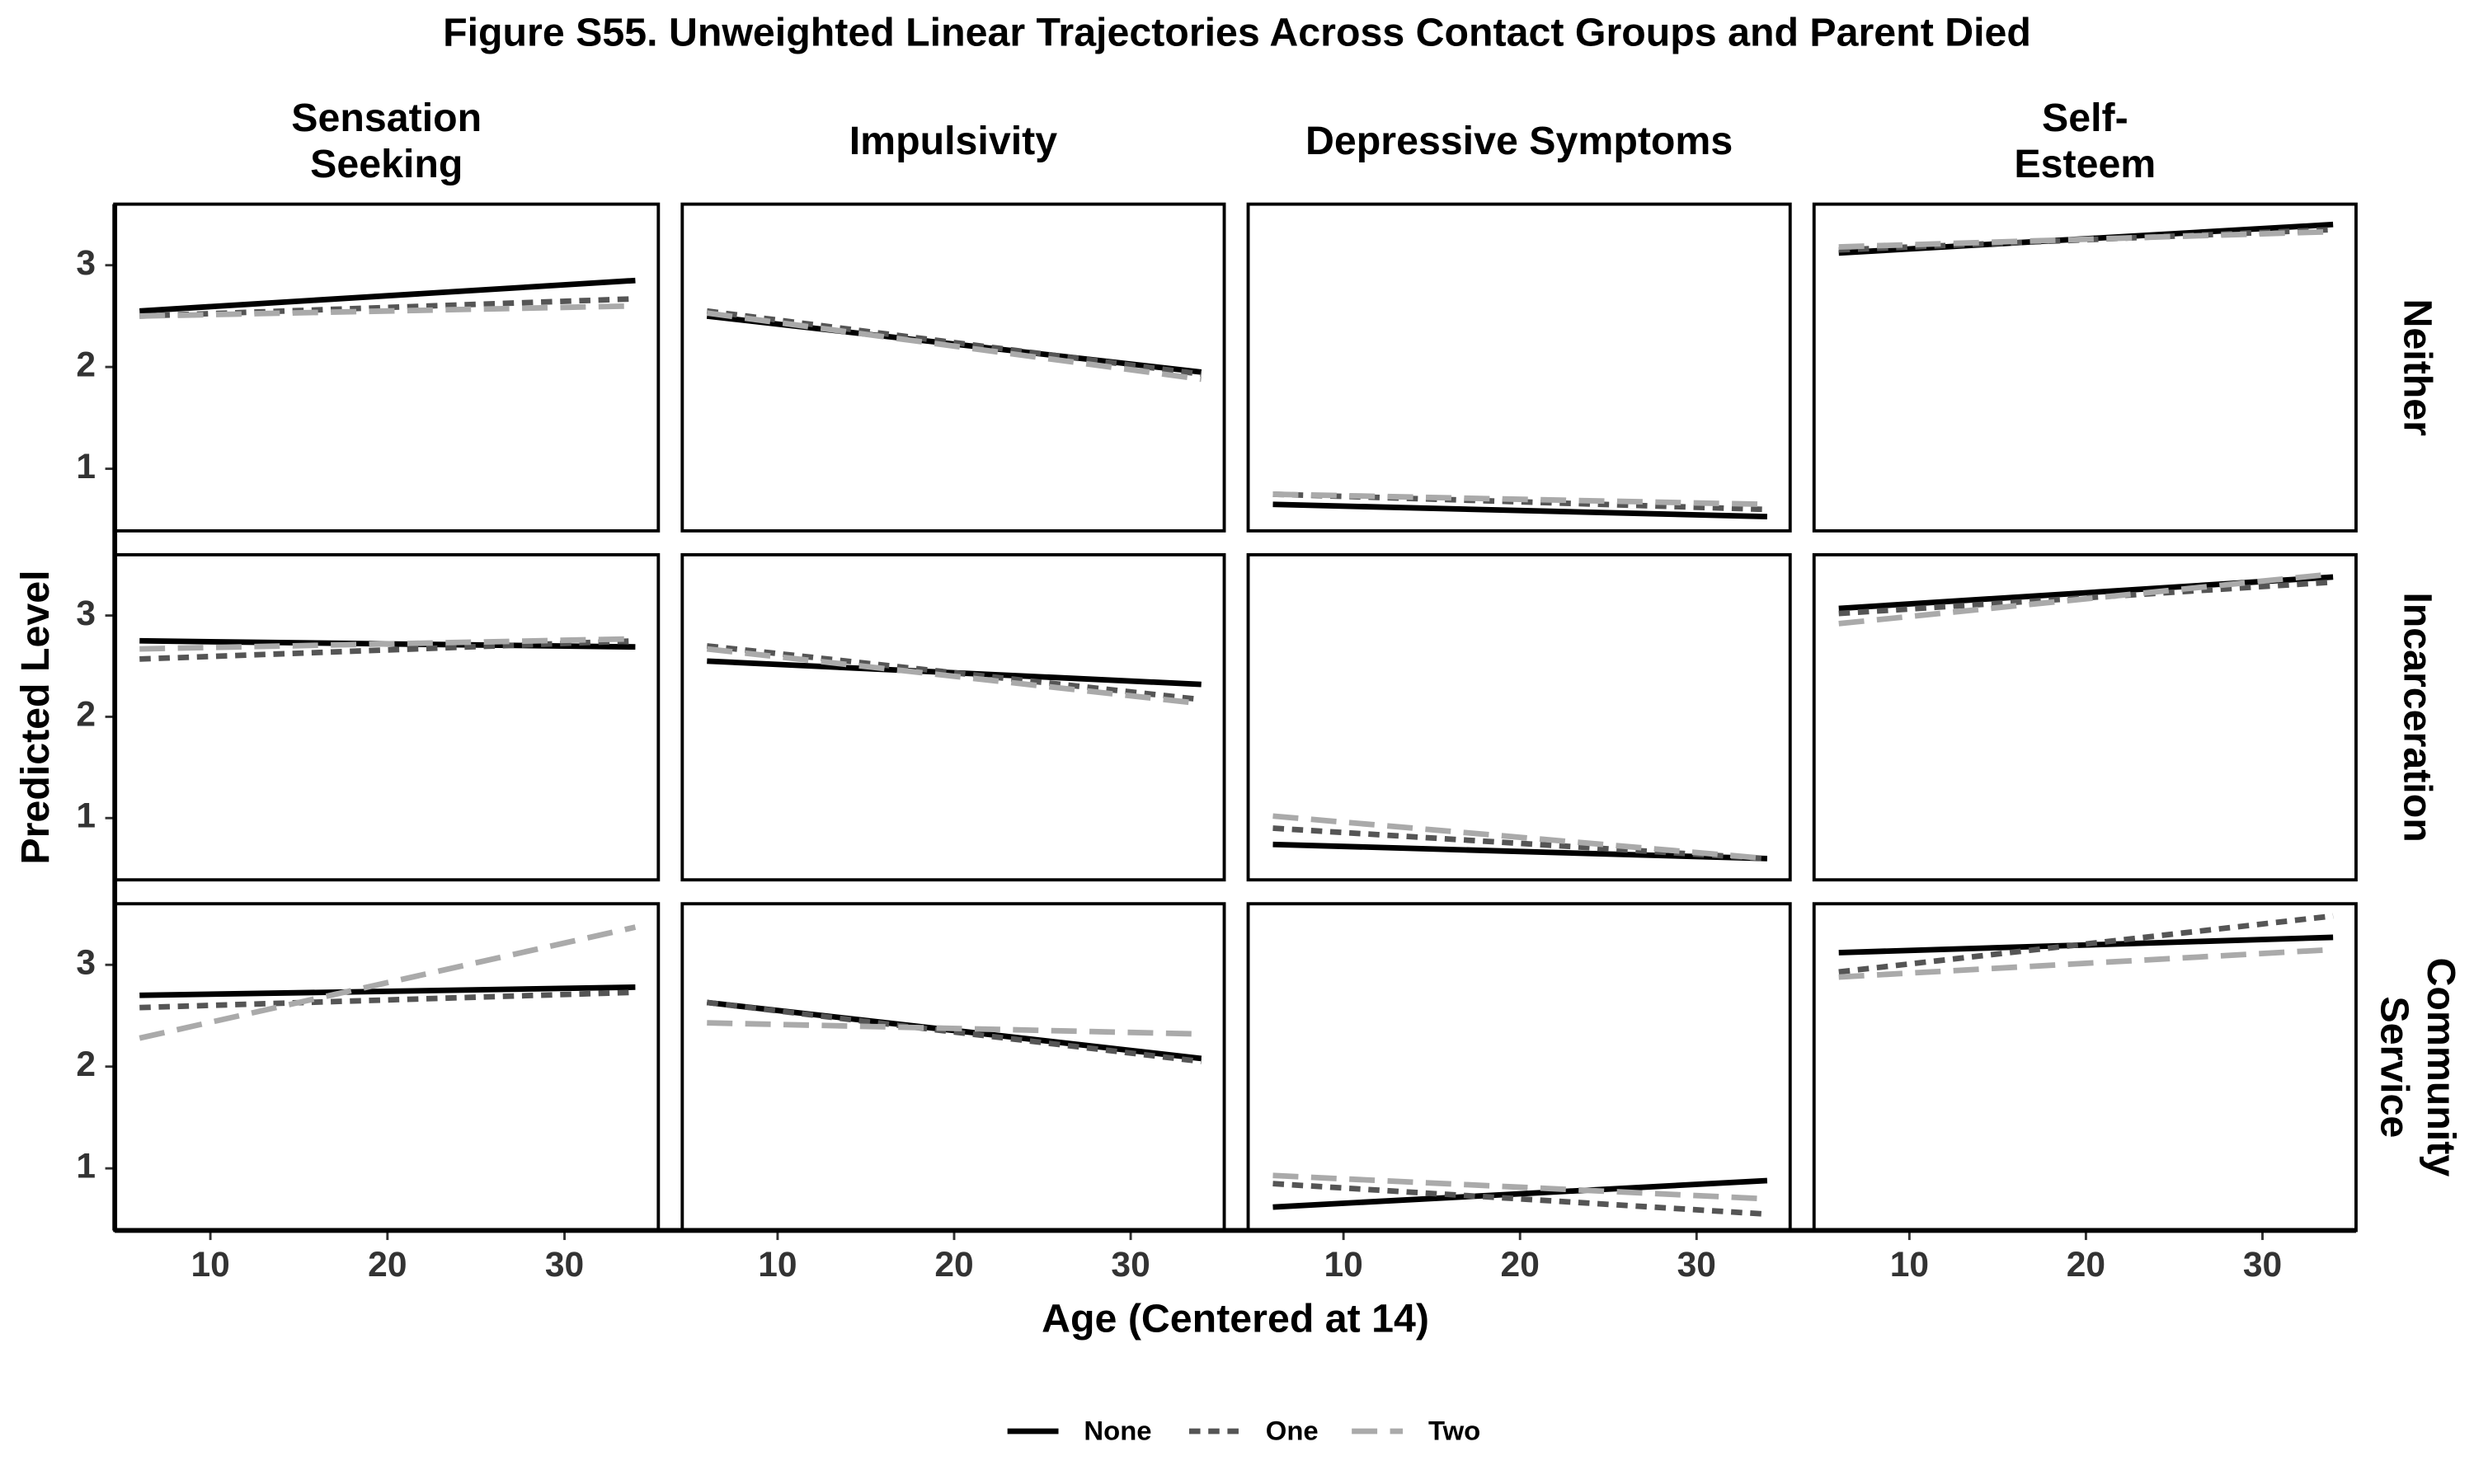 The width and height of the screenshot is (2474, 1484). Describe the element at coordinates (2395, 1067) in the screenshot. I see `row-label: Service` at that location.